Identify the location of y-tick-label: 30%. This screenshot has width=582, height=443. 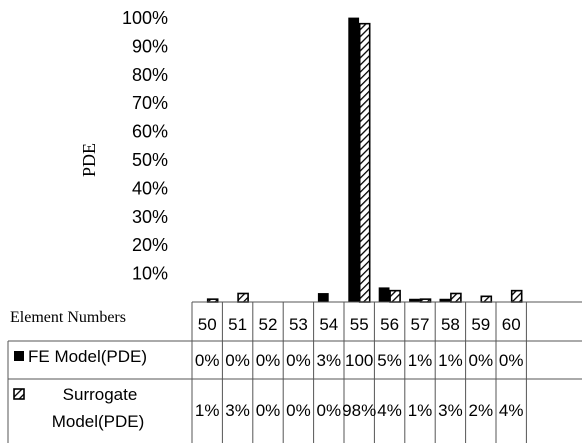
(150, 217).